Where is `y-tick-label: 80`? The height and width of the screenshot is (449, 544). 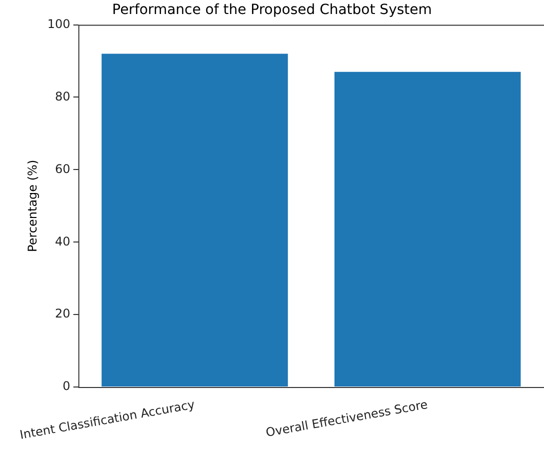
y-tick-label: 80 is located at coordinates (62, 96).